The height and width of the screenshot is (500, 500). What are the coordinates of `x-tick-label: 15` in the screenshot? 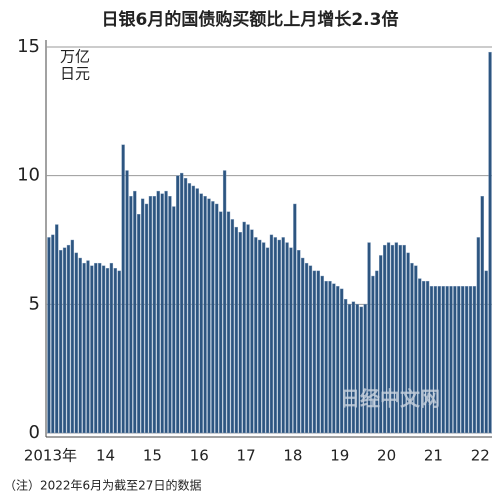 It's located at (152, 456).